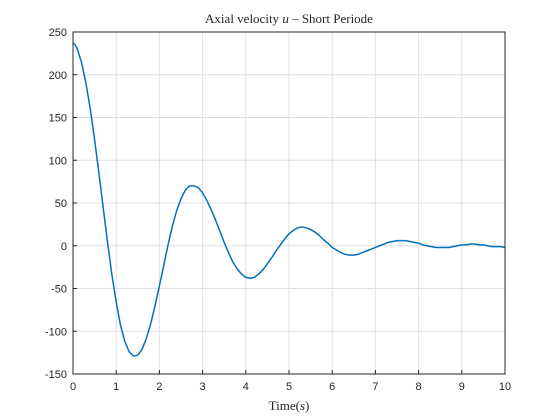  I want to click on x-axis-ticks: 0 1 2 3 4 5 6 7 8 9 10, so click(290, 381).